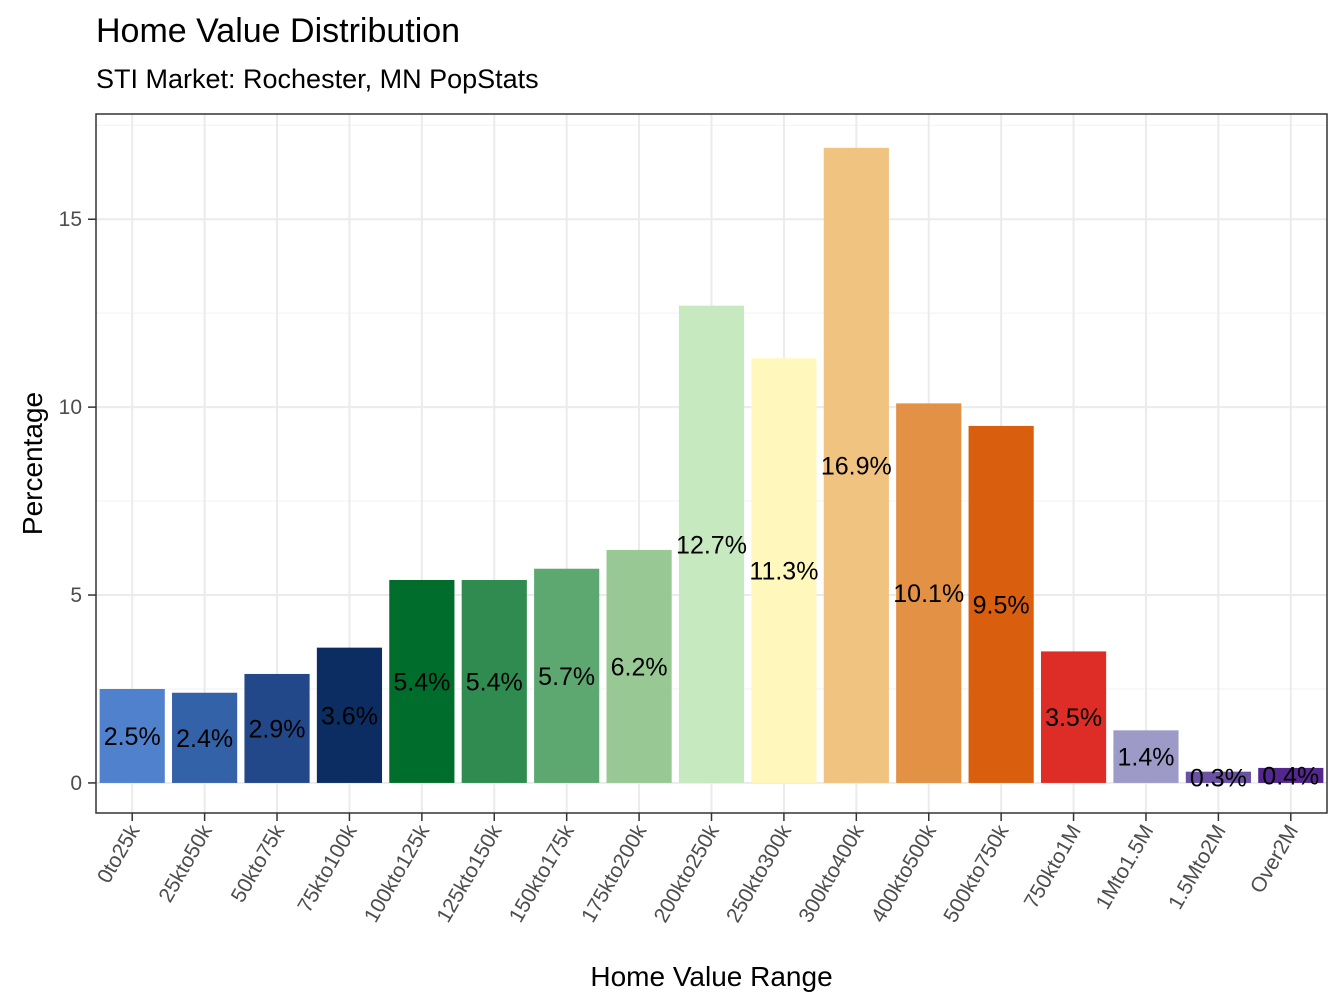 Image resolution: width=1344 pixels, height=1008 pixels. What do you see at coordinates (1274, 859) in the screenshot?
I see `x-tick-label-Over2M: Over2M` at bounding box center [1274, 859].